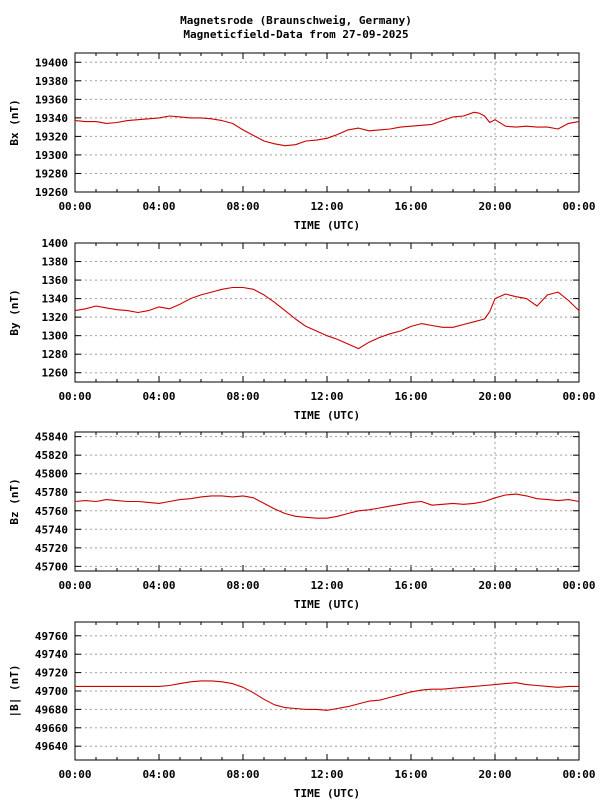 The image size is (600, 800). What do you see at coordinates (327, 604) in the screenshot?
I see `bz-x-axis-label: TIME (UTC)` at bounding box center [327, 604].